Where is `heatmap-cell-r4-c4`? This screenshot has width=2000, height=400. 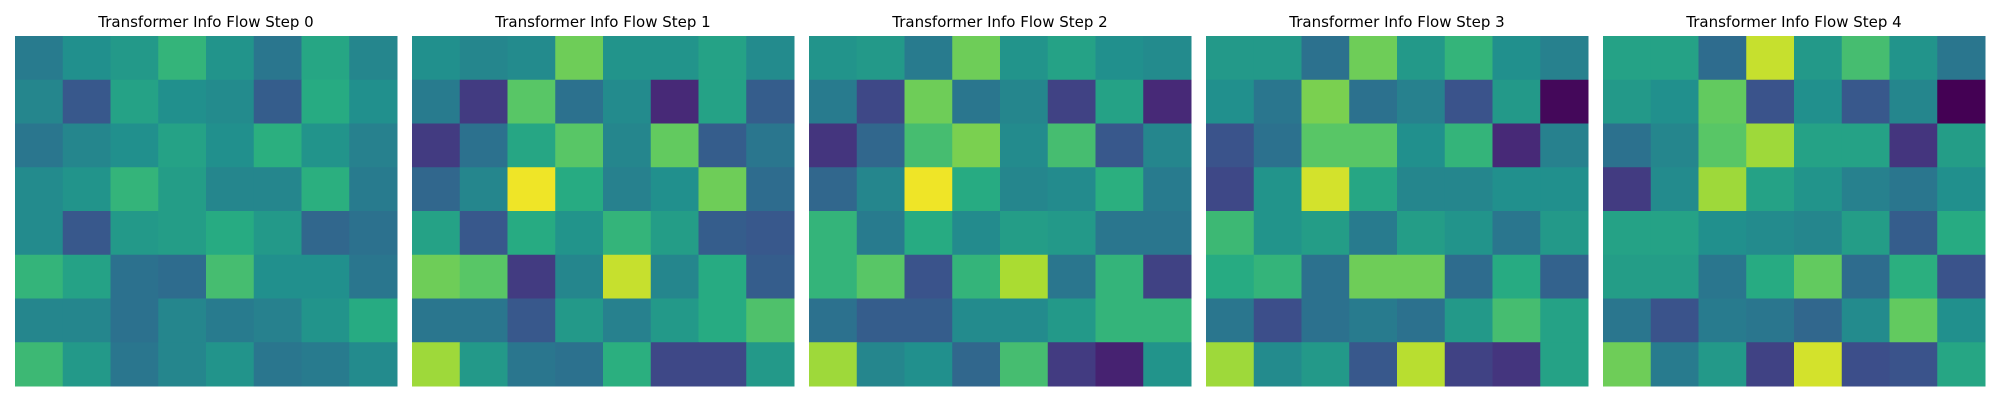 heatmap-cell-r4-c4 is located at coordinates (1024, 233).